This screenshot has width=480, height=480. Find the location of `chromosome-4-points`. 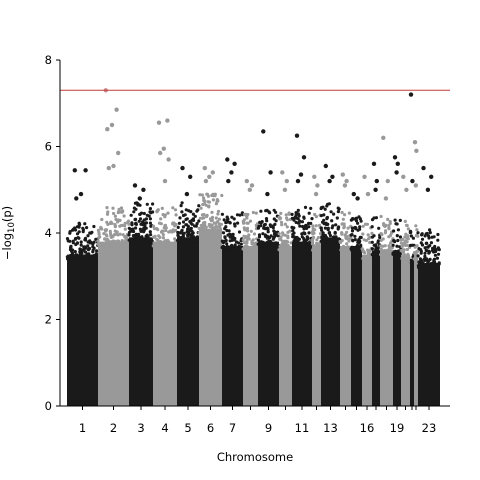

chromosome-4-points is located at coordinates (165, 262).